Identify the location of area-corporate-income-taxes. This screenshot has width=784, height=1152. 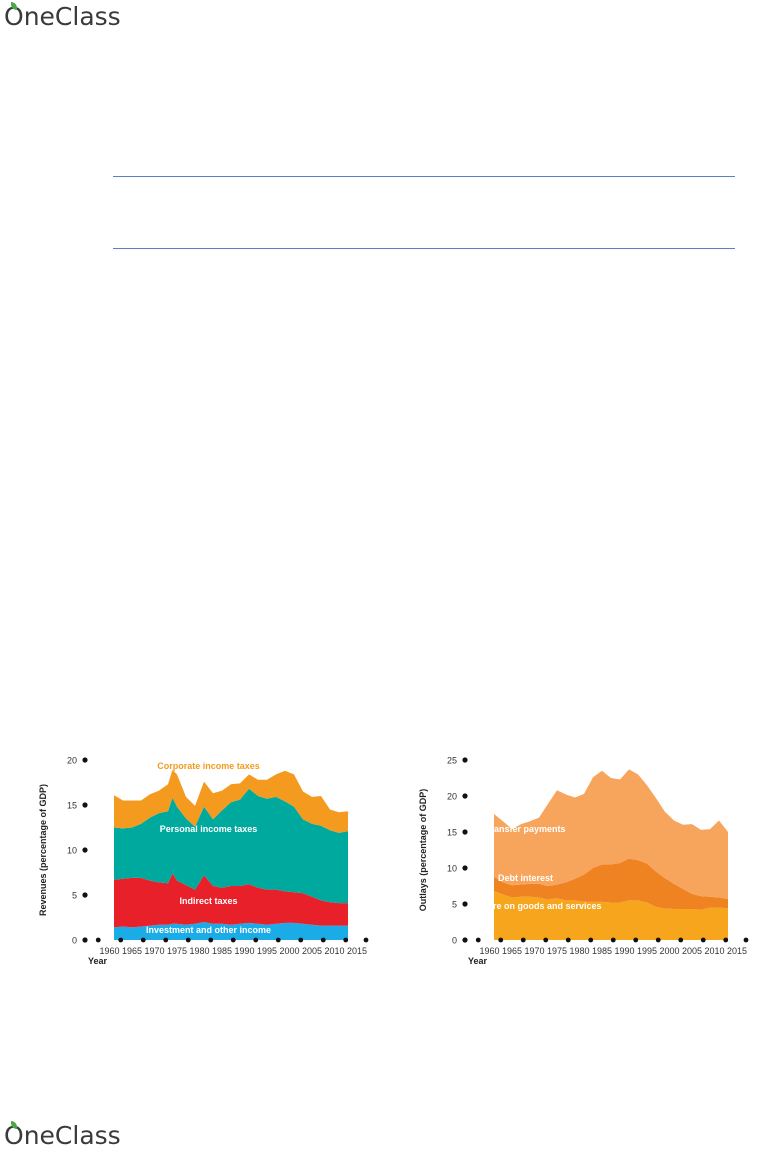
(231, 801).